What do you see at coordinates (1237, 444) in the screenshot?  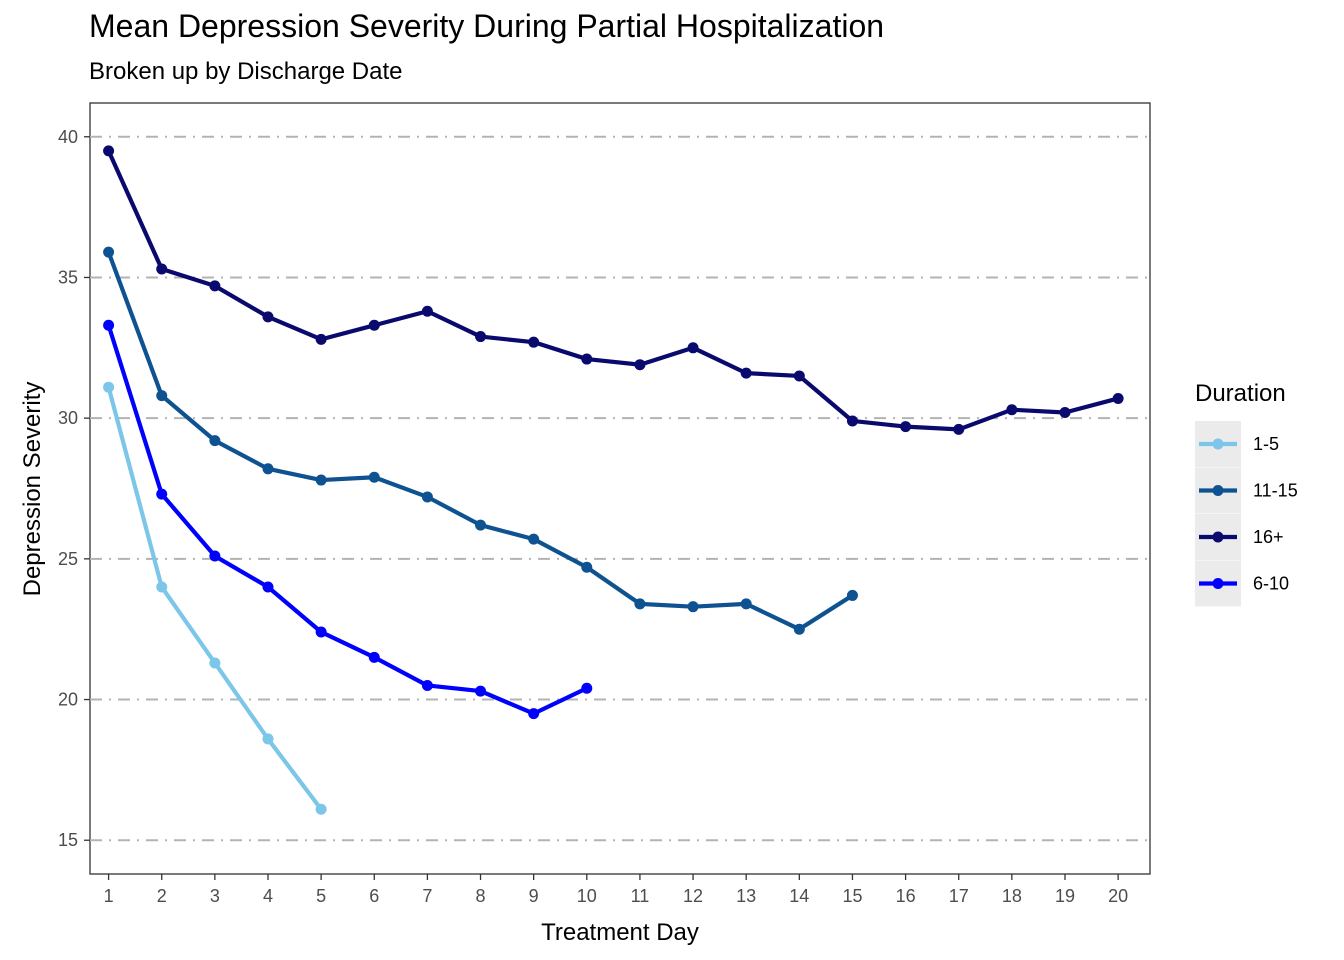 I see `legend-item: 1-5` at bounding box center [1237, 444].